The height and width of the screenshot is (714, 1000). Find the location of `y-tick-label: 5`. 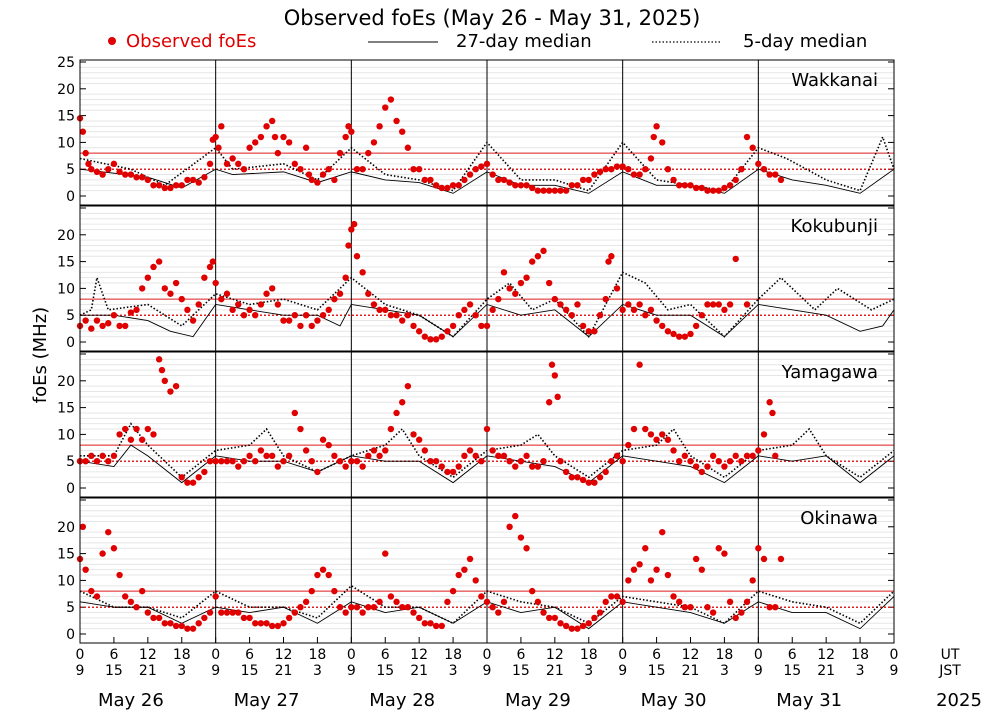

y-tick-label: 5 is located at coordinates (70, 462).